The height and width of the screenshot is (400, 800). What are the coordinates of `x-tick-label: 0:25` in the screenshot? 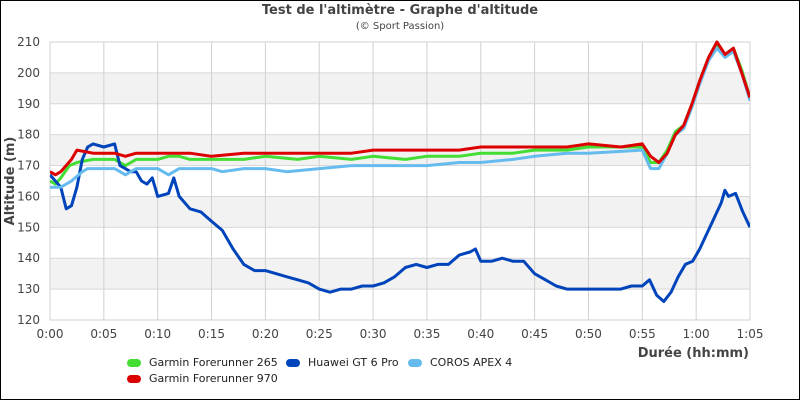 It's located at (319, 334).